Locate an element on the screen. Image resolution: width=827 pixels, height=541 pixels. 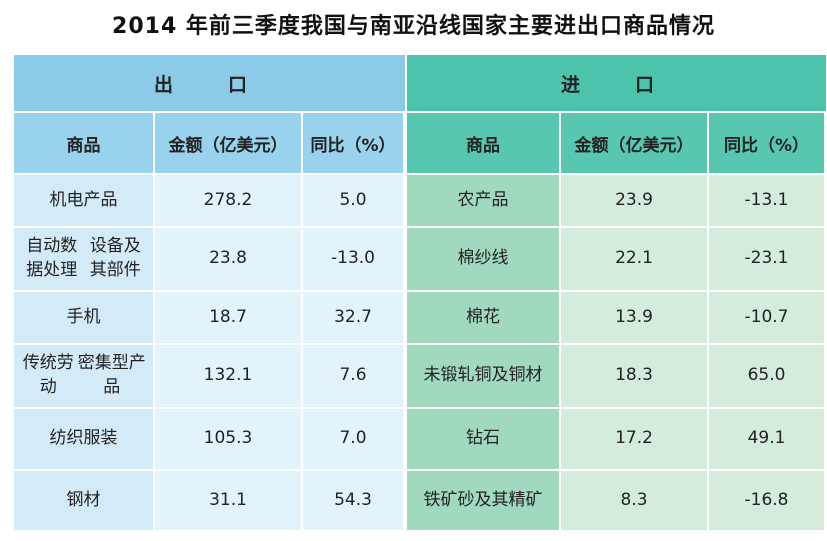
import-row-2-item: 棉花 is located at coordinates (484, 316).